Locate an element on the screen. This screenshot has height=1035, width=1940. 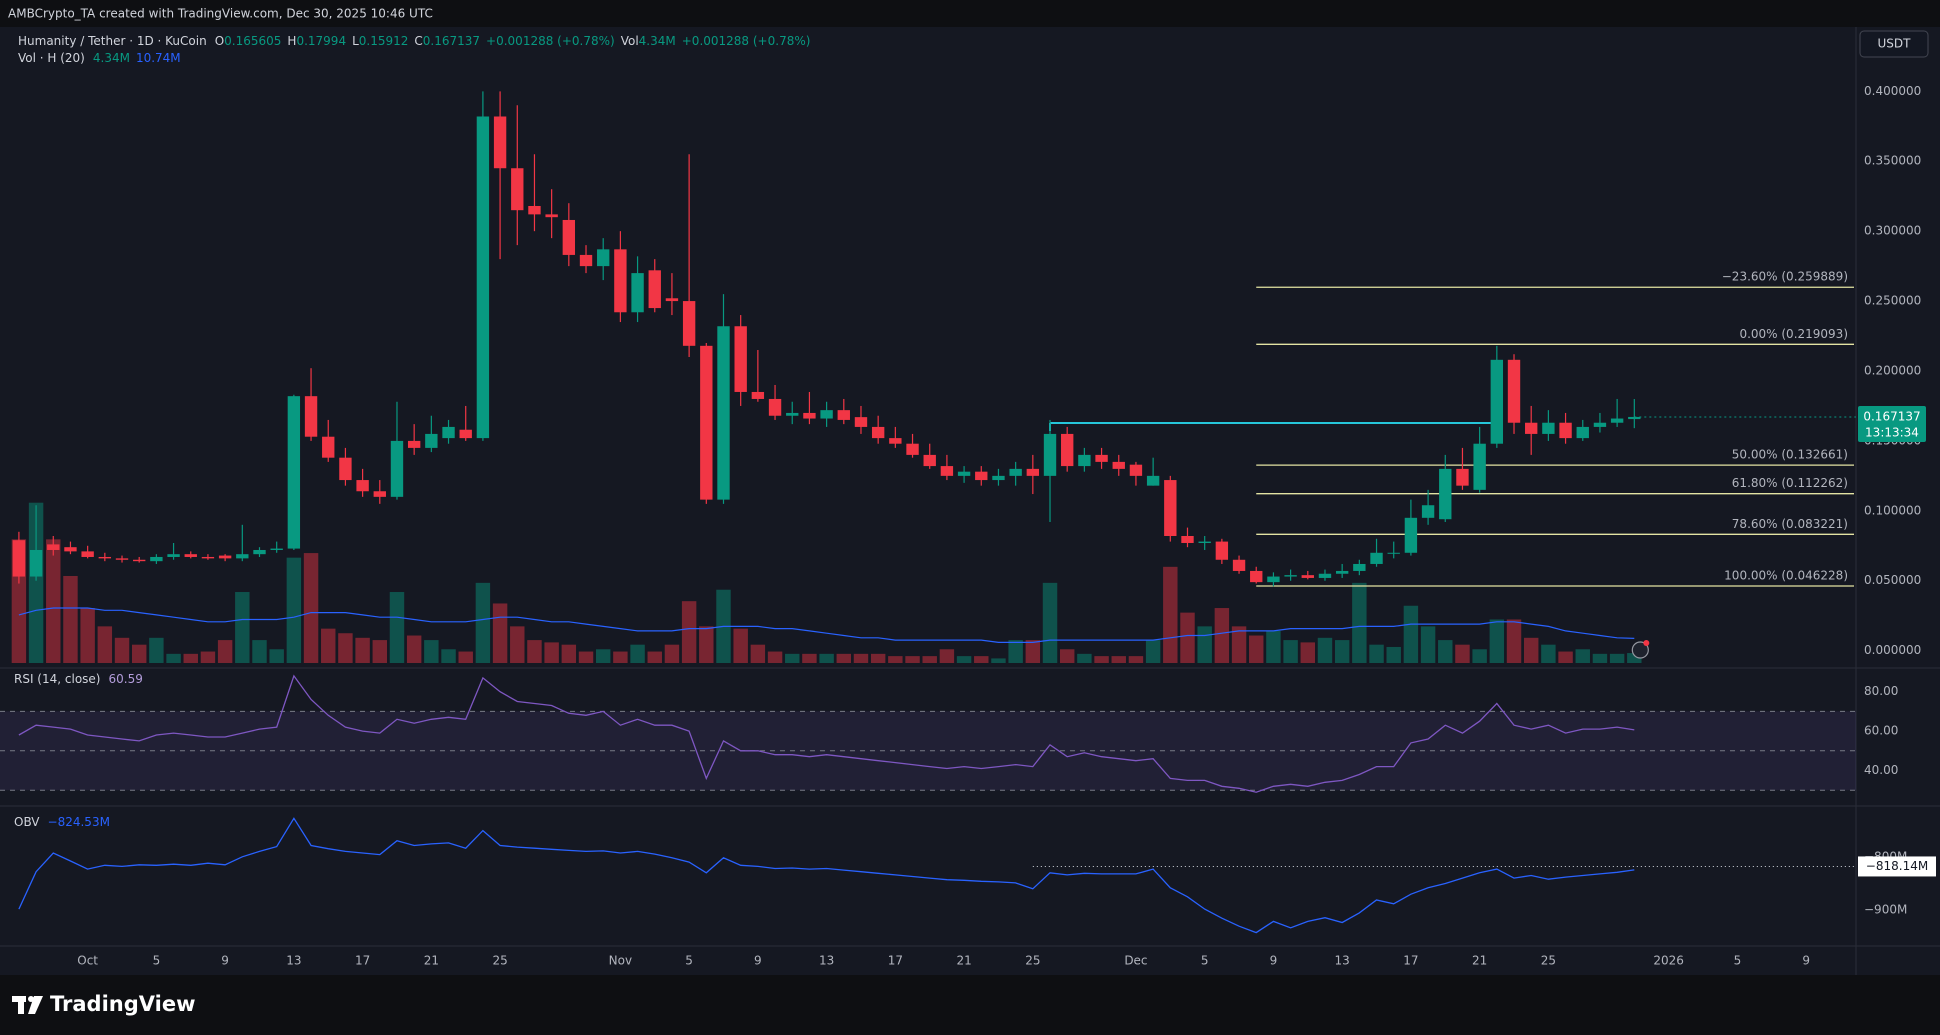
x-tick-label: 13 is located at coordinates (1342, 961).